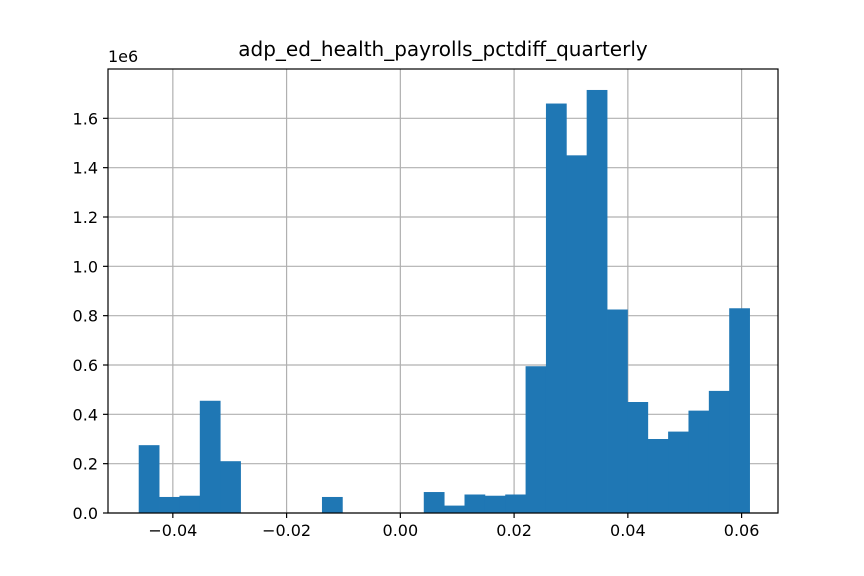 The height and width of the screenshot is (576, 864). I want to click on chart-title: adp_ed_health_payrolls_pctdiff_quarterly, so click(443, 49).